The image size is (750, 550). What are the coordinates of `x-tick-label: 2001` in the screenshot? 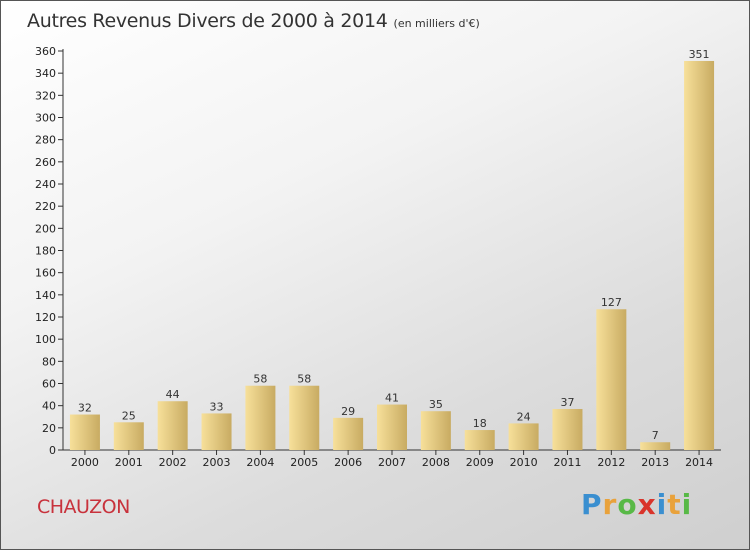 It's located at (129, 462).